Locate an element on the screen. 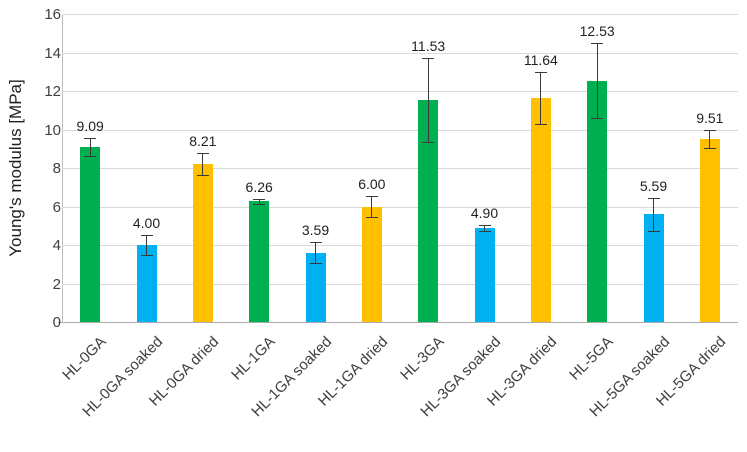 The image size is (747, 452). bar-HL-1GA soaked is located at coordinates (315, 287).